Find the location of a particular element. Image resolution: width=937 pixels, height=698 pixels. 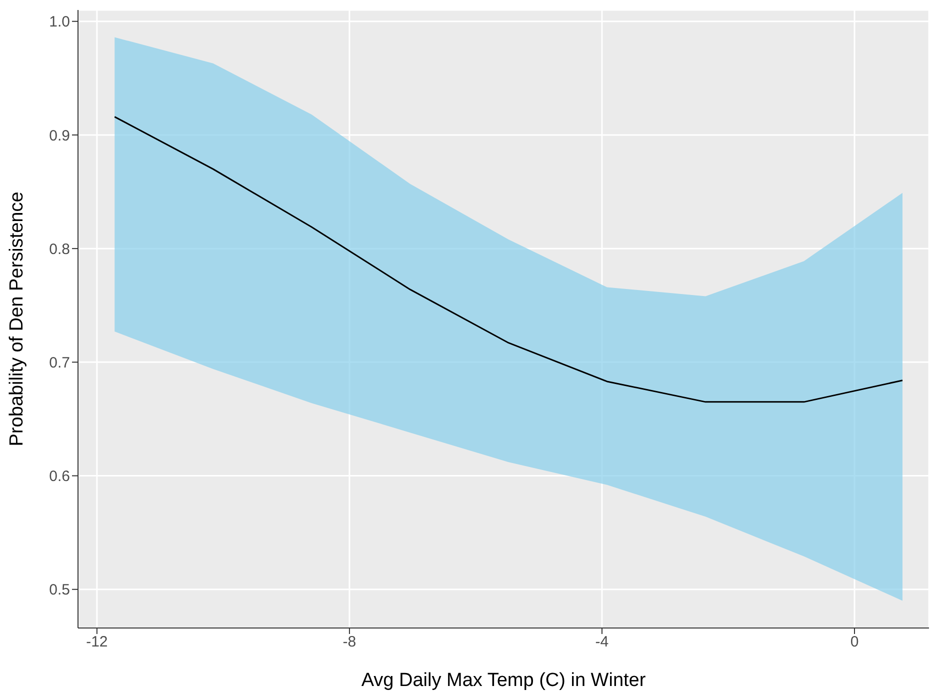

x-axis-title: Avg Daily Max Temp (C) in Winter is located at coordinates (503, 680).